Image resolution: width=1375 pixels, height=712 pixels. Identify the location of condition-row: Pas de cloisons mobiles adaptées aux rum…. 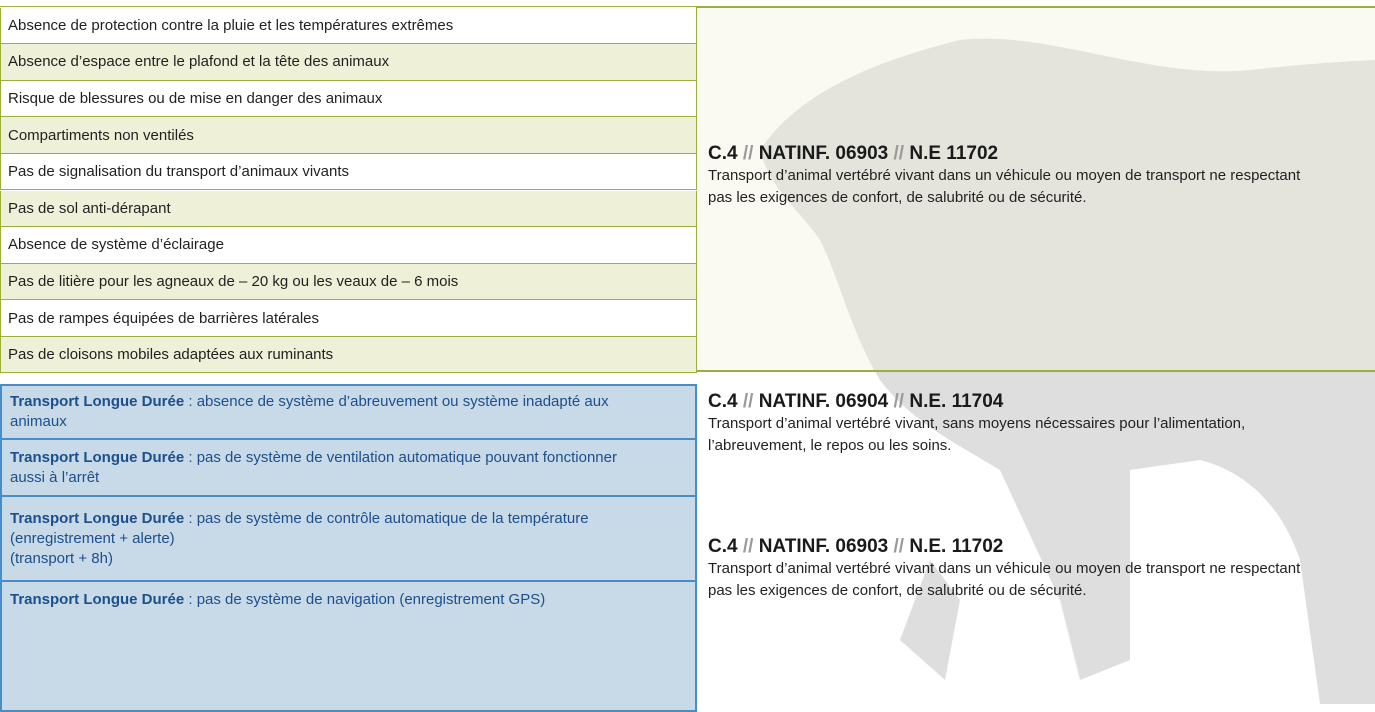
(348, 355).